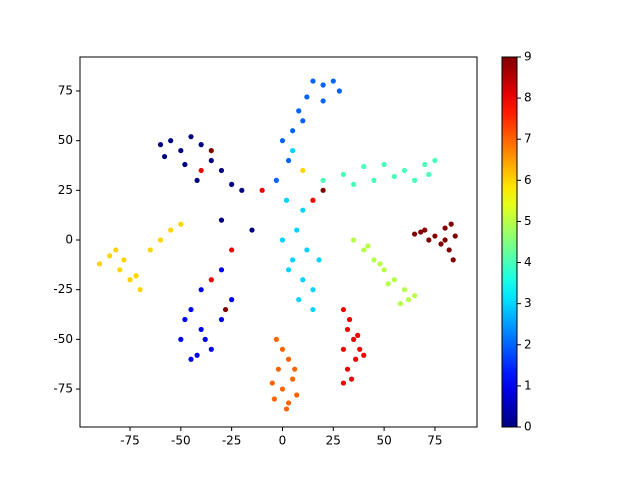 The image size is (640, 480). Describe the element at coordinates (528, 57) in the screenshot. I see `colorbar-tick-label: 9` at that location.